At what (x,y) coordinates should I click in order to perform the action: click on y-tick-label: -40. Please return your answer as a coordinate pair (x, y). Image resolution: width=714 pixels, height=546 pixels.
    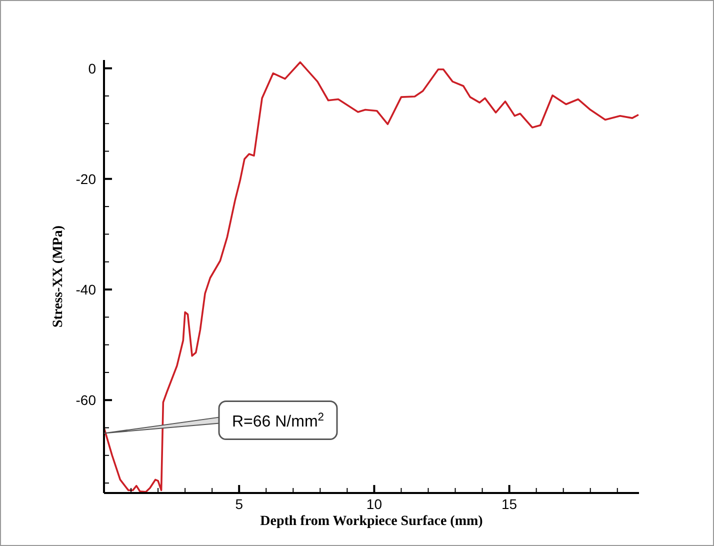
    Looking at the image, I should click on (86, 289).